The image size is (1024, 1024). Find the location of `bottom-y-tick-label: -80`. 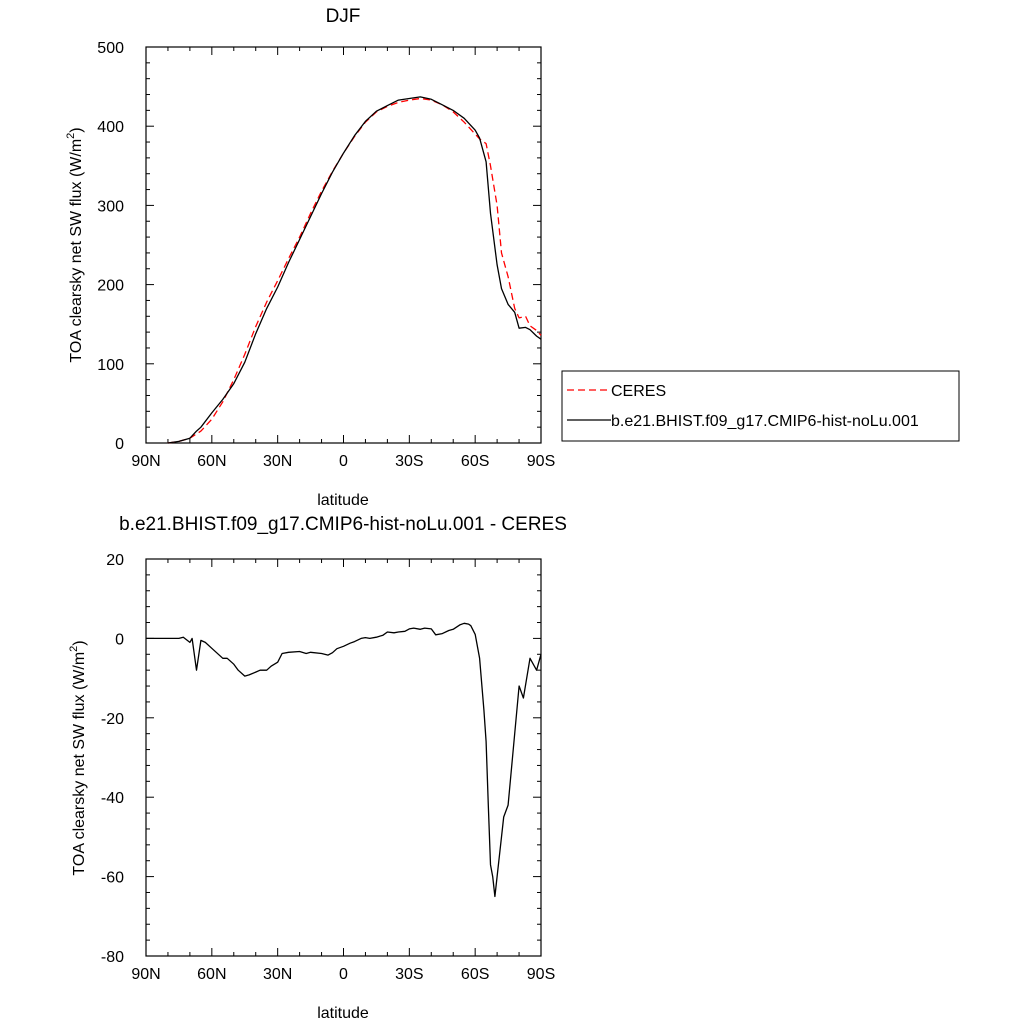

bottom-y-tick-label: -80 is located at coordinates (112, 957).